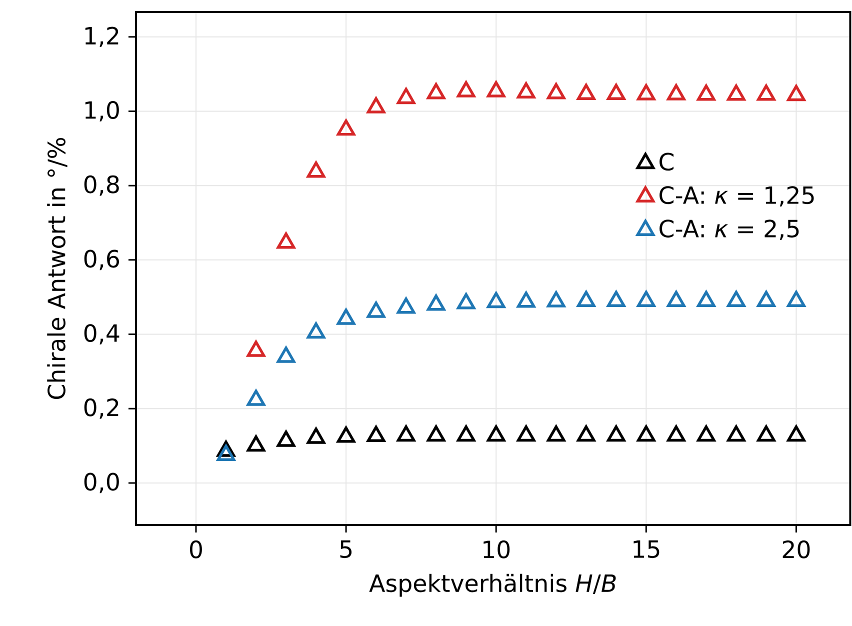  I want to click on x-tick-label: 10, so click(497, 549).